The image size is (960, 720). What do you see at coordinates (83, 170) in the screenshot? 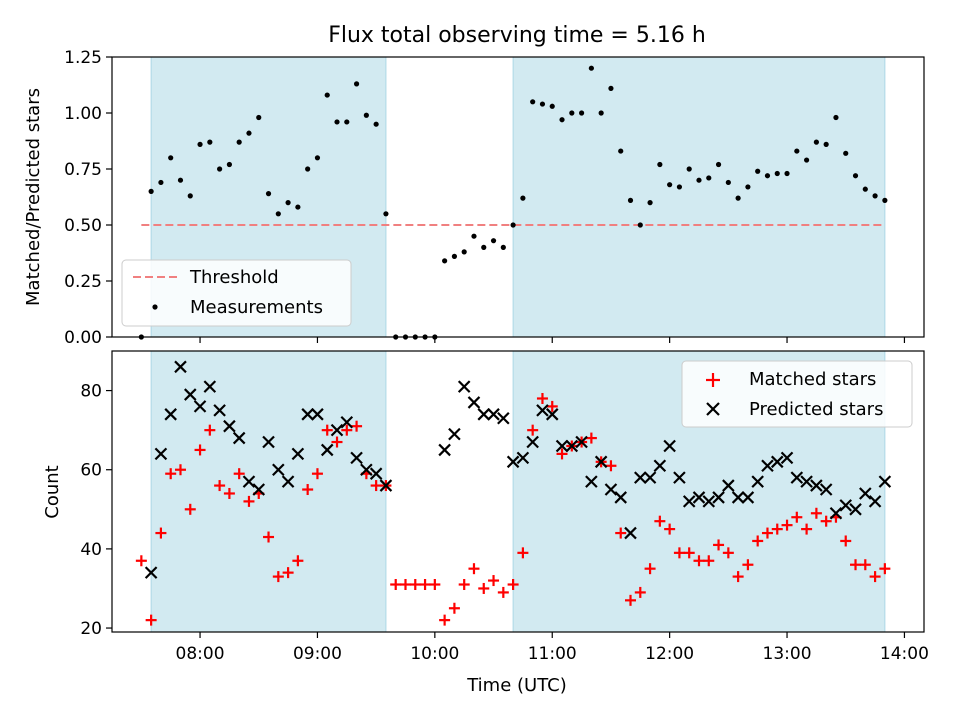
I see `top-y-tick-label: 0.75` at bounding box center [83, 170].